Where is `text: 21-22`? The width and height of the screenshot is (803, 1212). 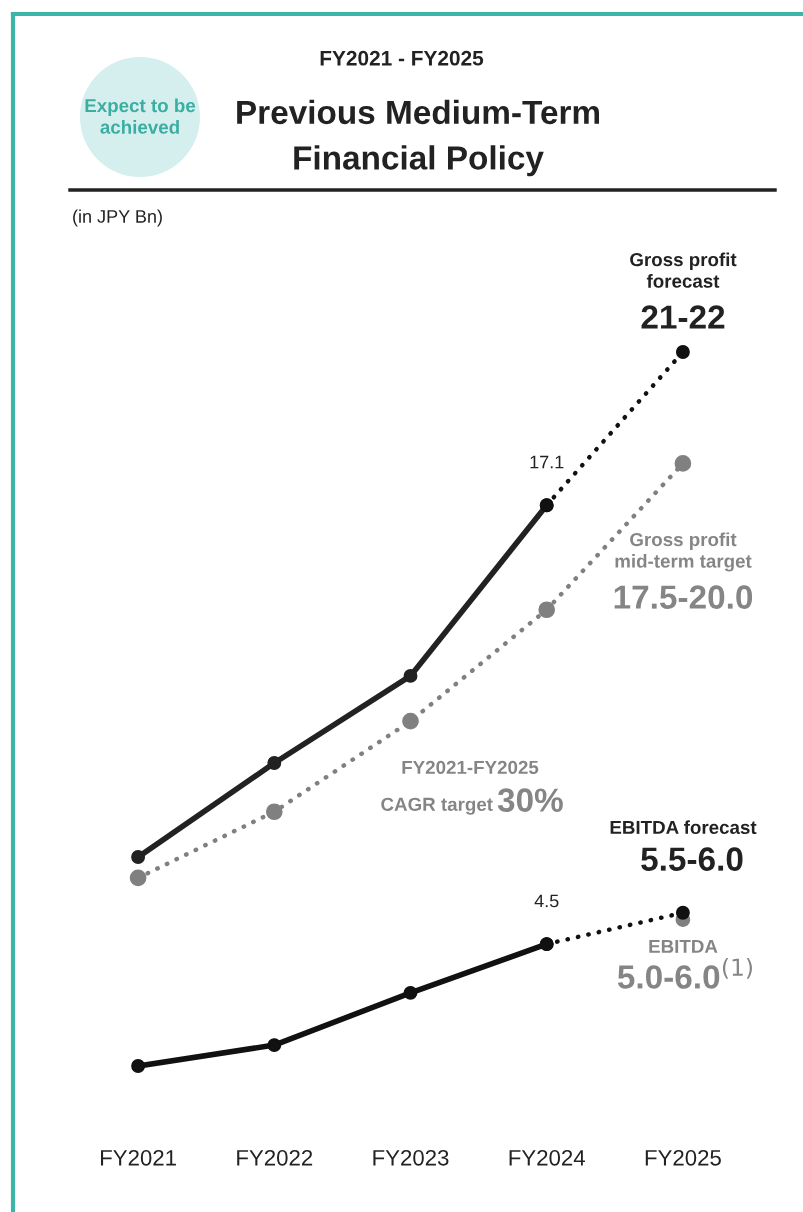
text: 21-22 is located at coordinates (683, 317).